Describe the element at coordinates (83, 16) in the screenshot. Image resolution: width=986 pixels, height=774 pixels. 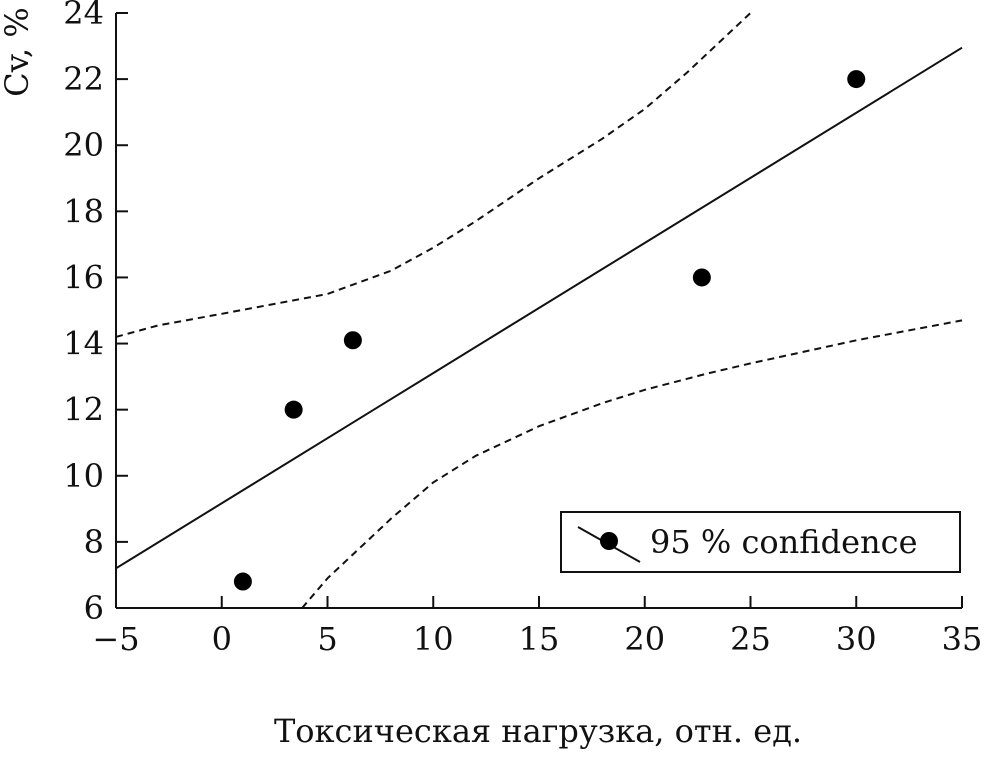
I see `y-tick-label: 24` at that location.